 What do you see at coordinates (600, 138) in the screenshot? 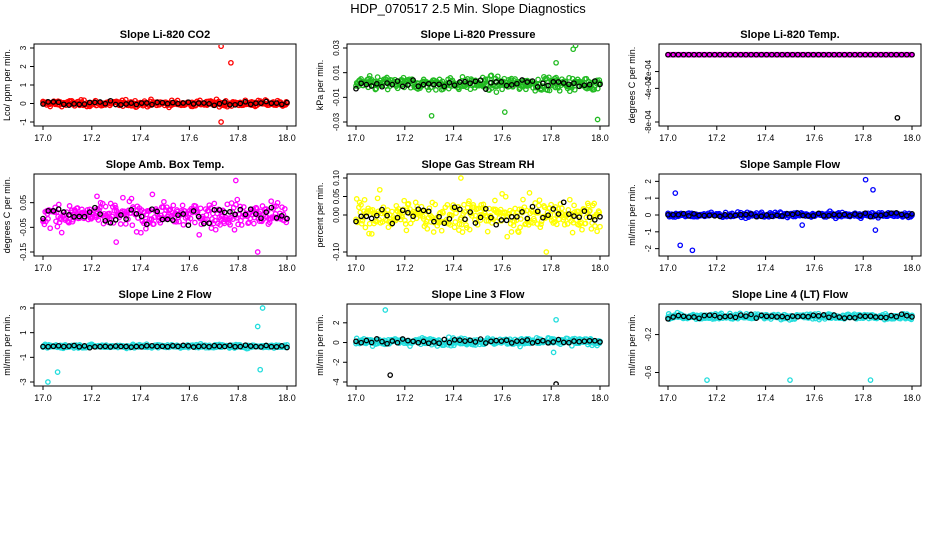
I see `x-tick-label: 18.0` at bounding box center [600, 138].